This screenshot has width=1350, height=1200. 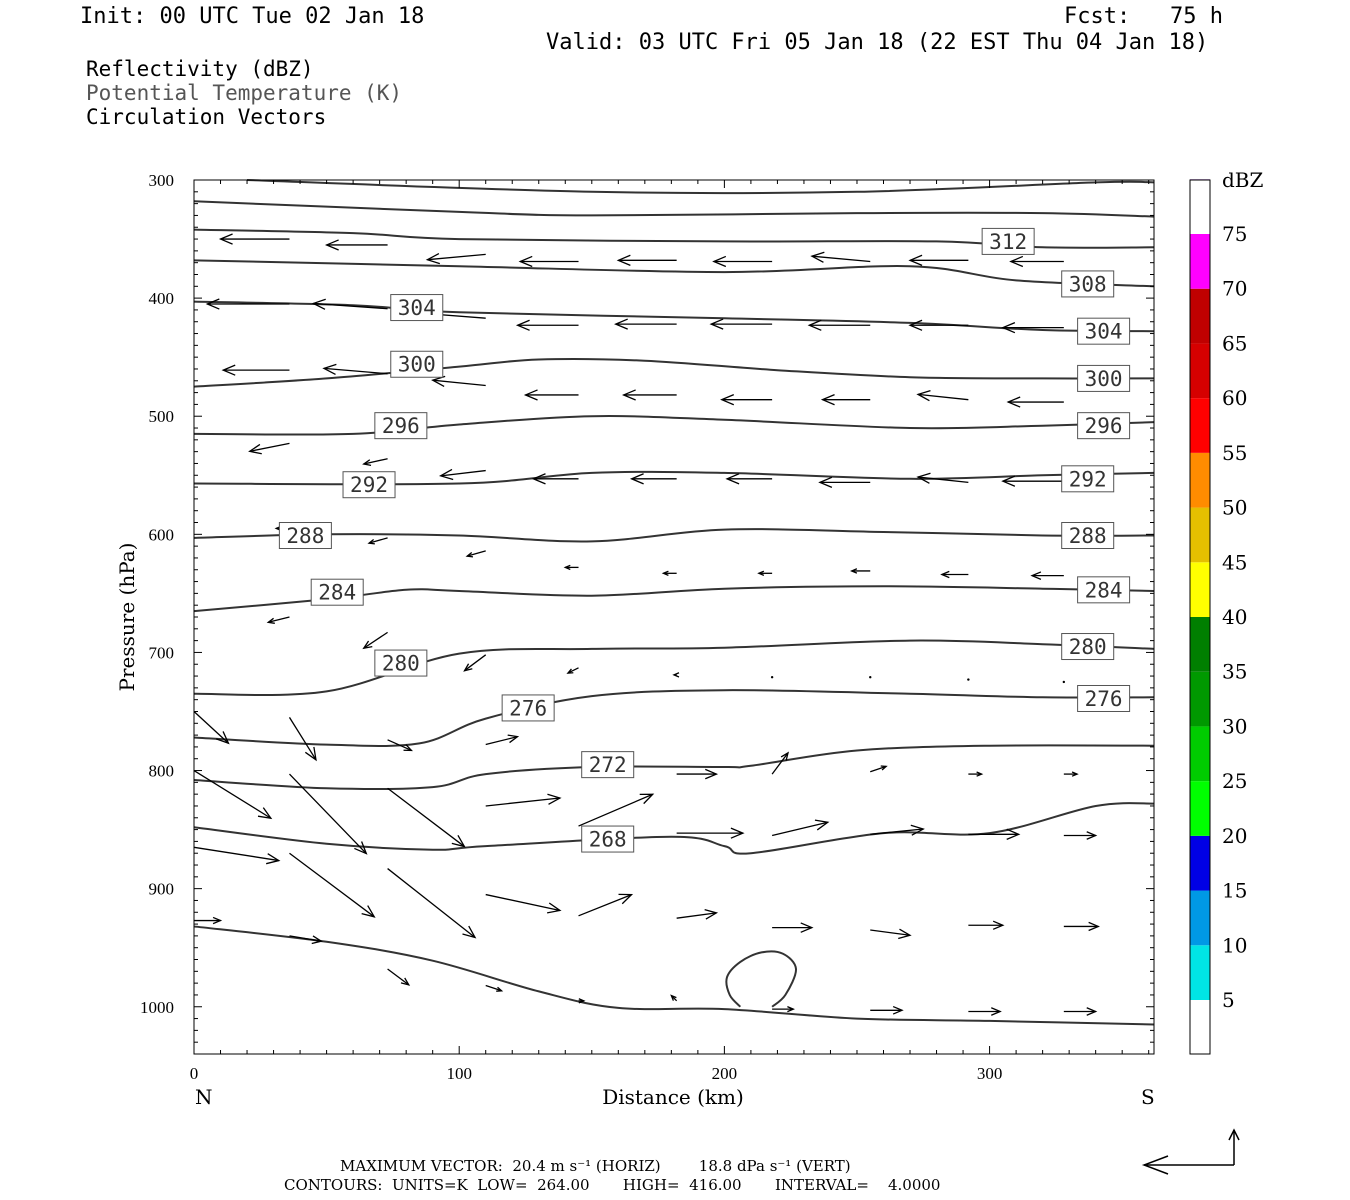 What do you see at coordinates (761, 979) in the screenshot?
I see `theta-contour-closed` at bounding box center [761, 979].